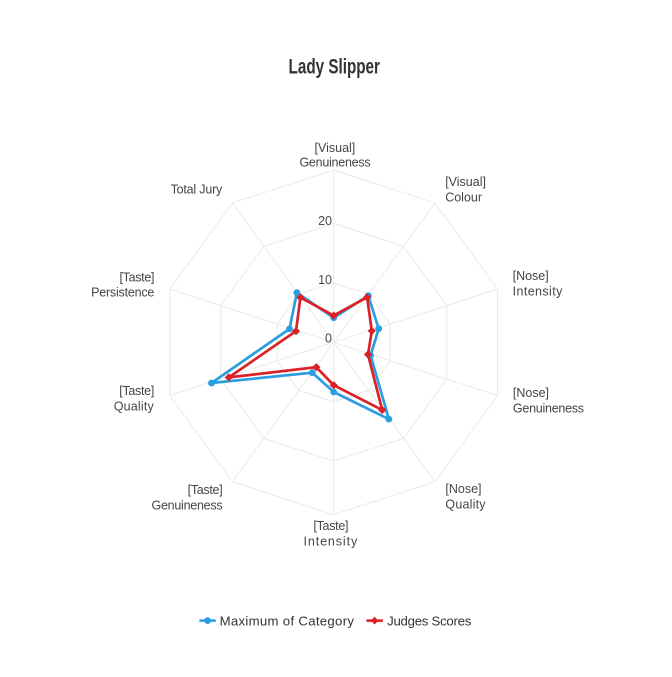 The height and width of the screenshot is (677, 672). Describe the element at coordinates (197, 190) in the screenshot. I see `svg-text: Total Jury` at that location.